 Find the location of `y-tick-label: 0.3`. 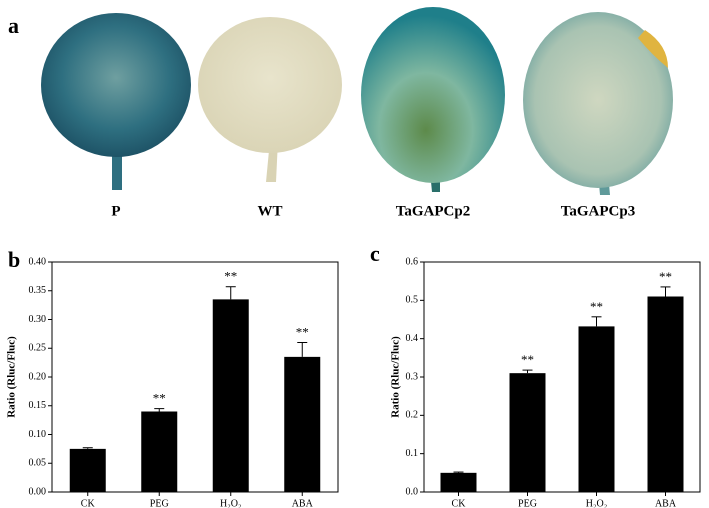

y-tick-label: 0.3 is located at coordinates (412, 376).